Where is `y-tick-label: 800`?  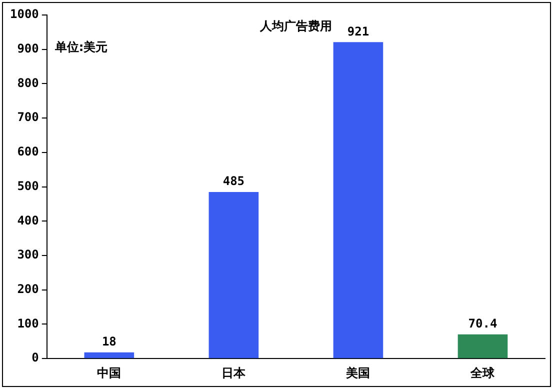 y-tick-label: 800 is located at coordinates (28, 83).